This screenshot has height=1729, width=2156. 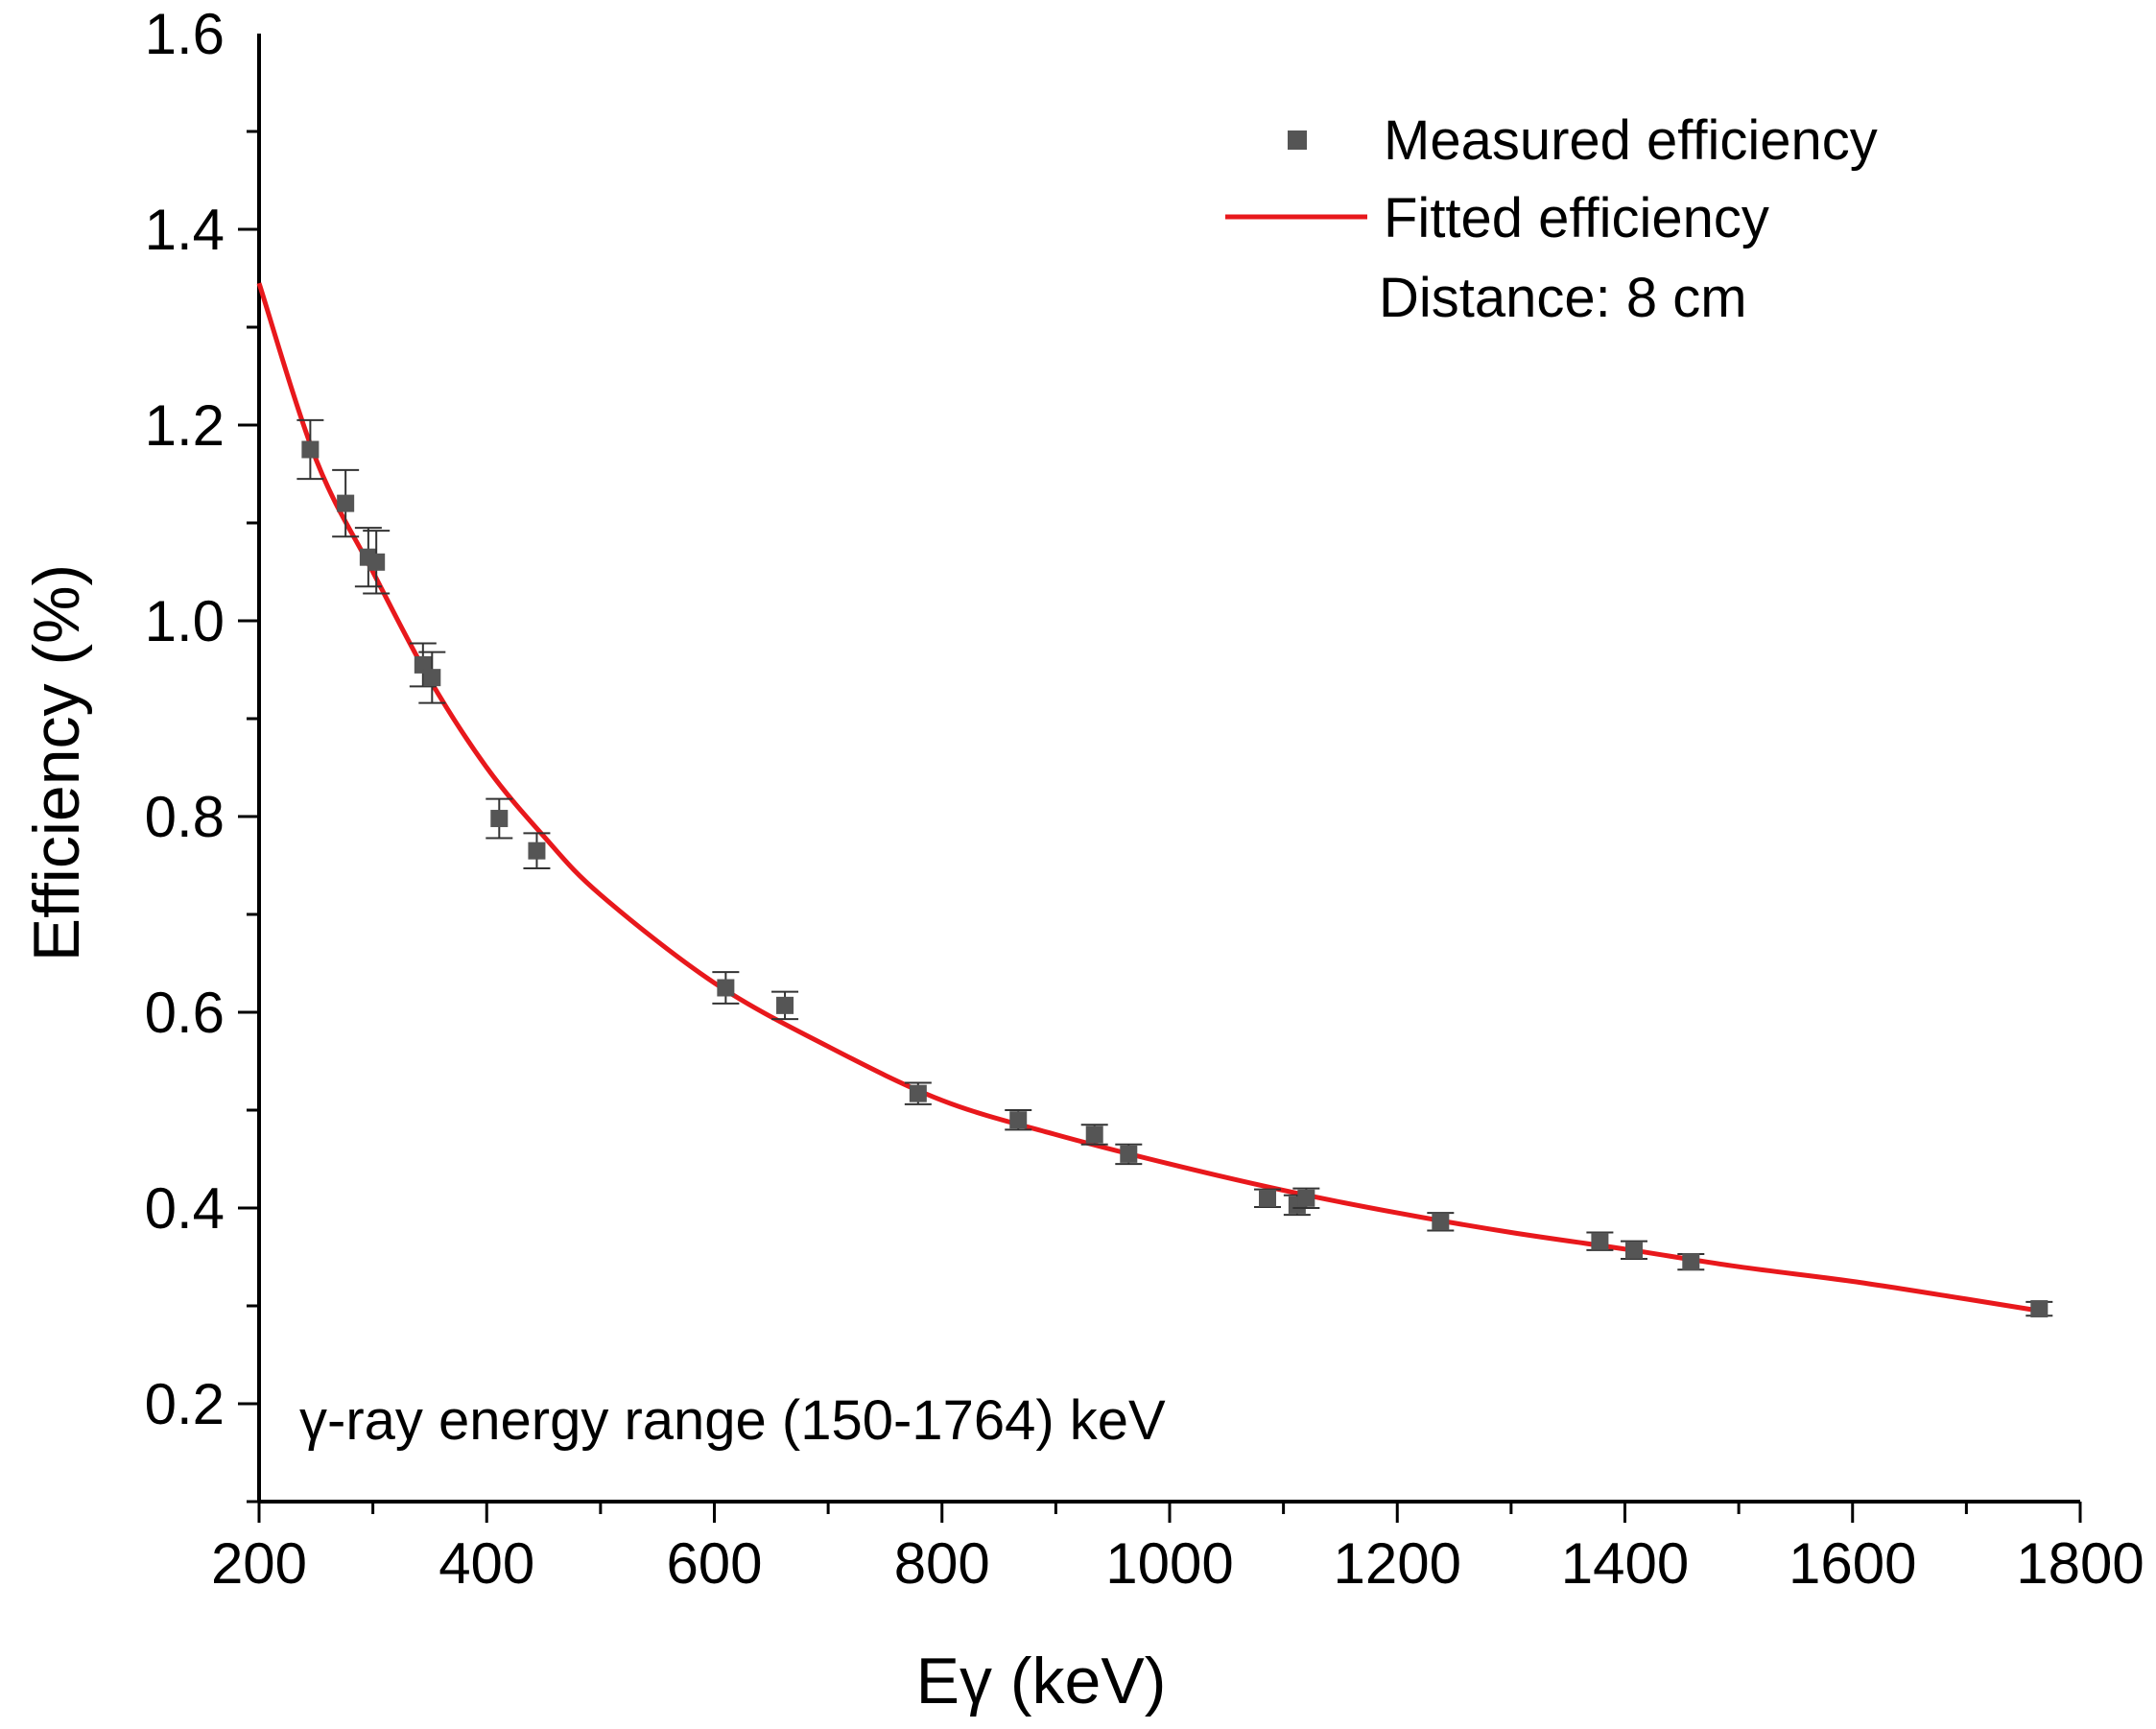 I want to click on x-tick-label: 1400, so click(x=1625, y=1563).